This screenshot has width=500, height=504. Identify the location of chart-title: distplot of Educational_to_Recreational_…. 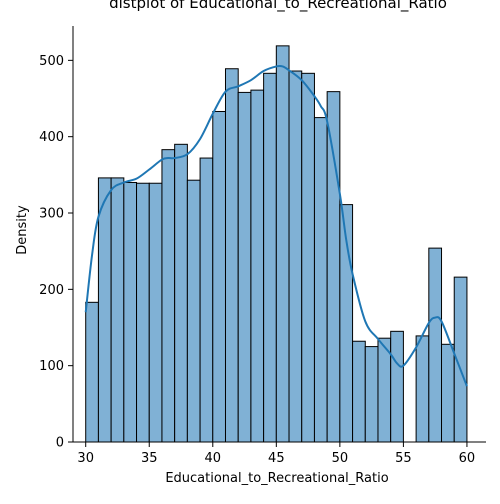
(278, 6).